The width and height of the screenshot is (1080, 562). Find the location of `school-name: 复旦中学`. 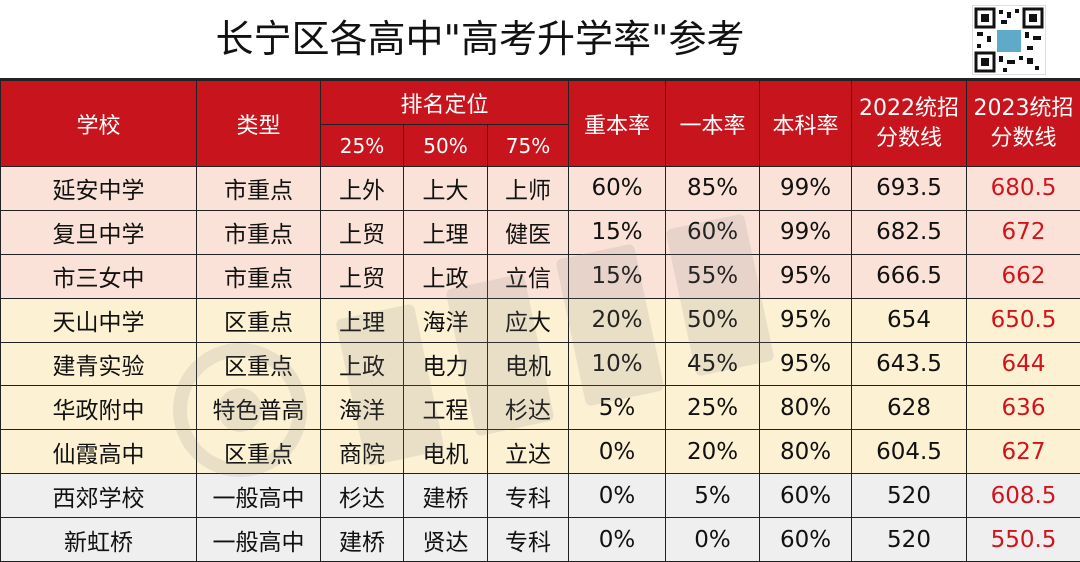

school-name: 复旦中学 is located at coordinates (98, 232).